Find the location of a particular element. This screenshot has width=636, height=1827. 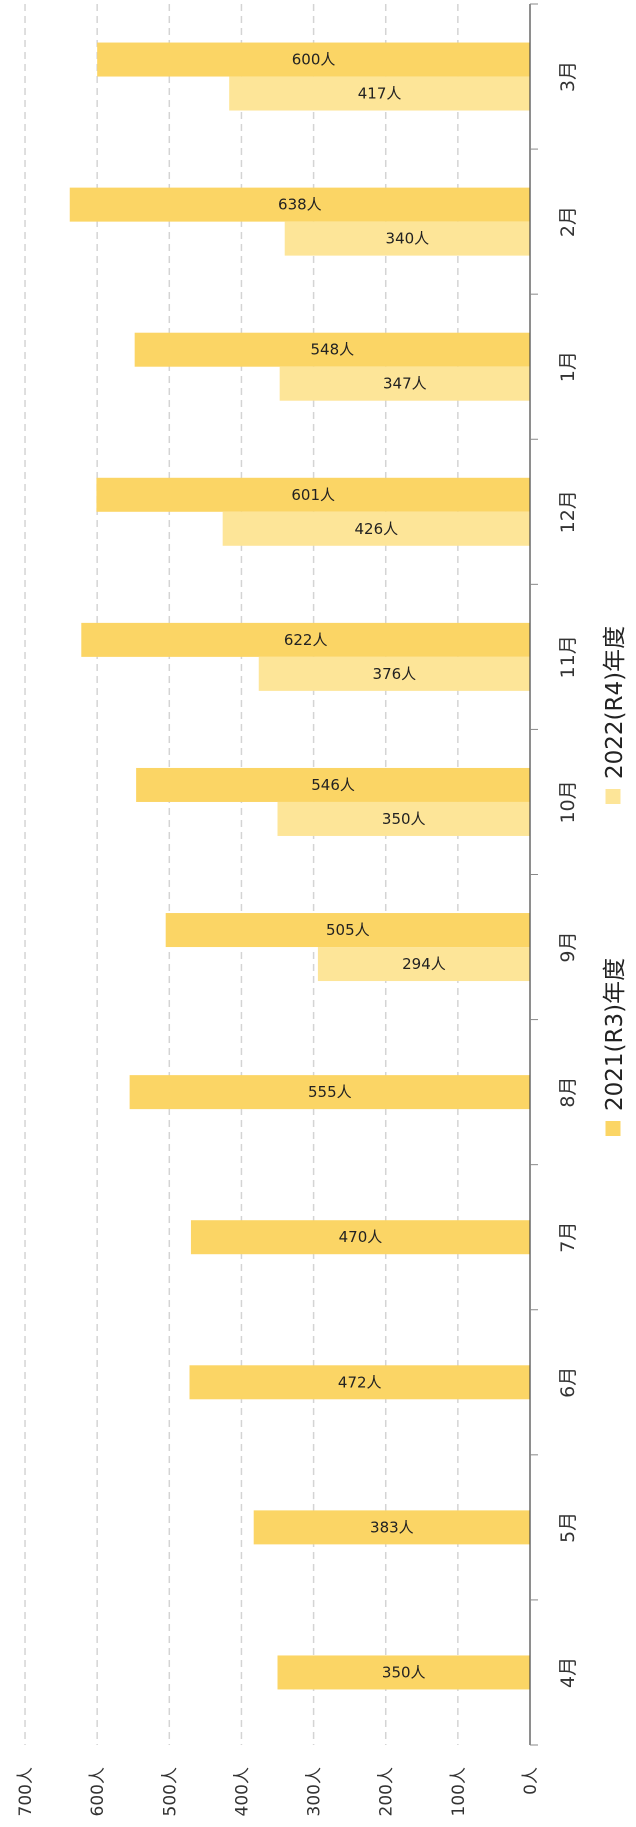

data-label-2022: 340人 is located at coordinates (408, 239).